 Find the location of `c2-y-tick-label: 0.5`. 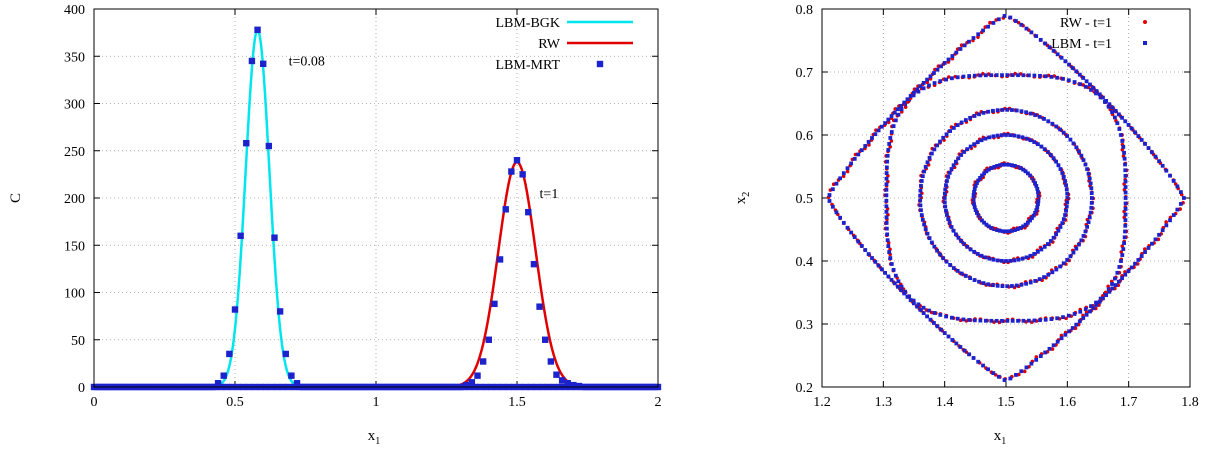

c2-y-tick-label: 0.5 is located at coordinates (805, 199).